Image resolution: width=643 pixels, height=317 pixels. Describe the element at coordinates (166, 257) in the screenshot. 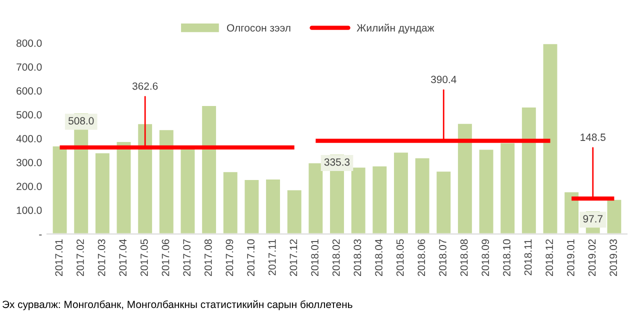

I see `x-tick-label: 2017.06` at that location.